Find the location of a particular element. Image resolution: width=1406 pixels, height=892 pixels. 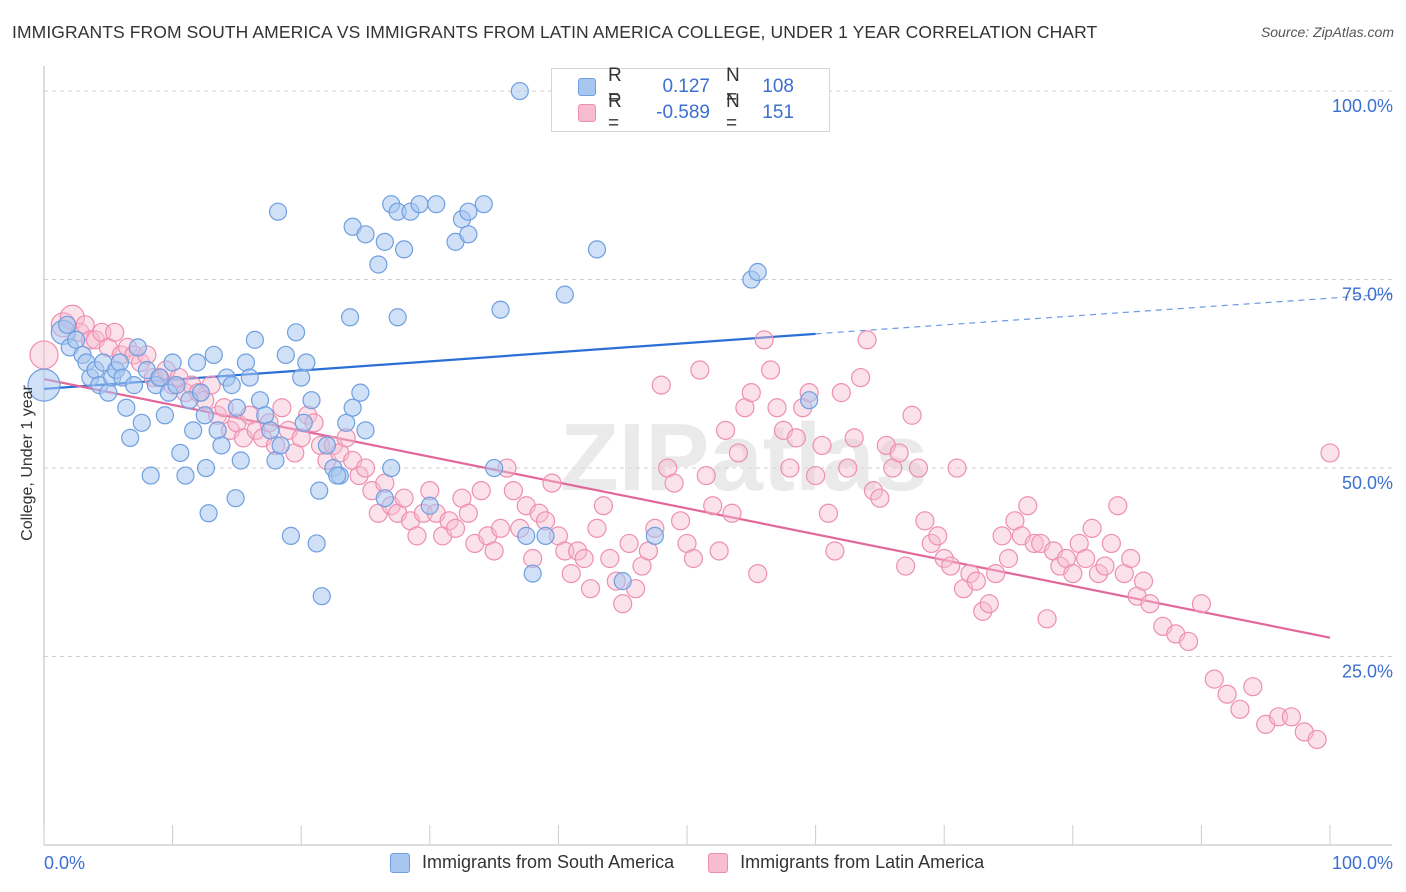

legend-label: Immigrants from Latin America is located at coordinates (862, 862).